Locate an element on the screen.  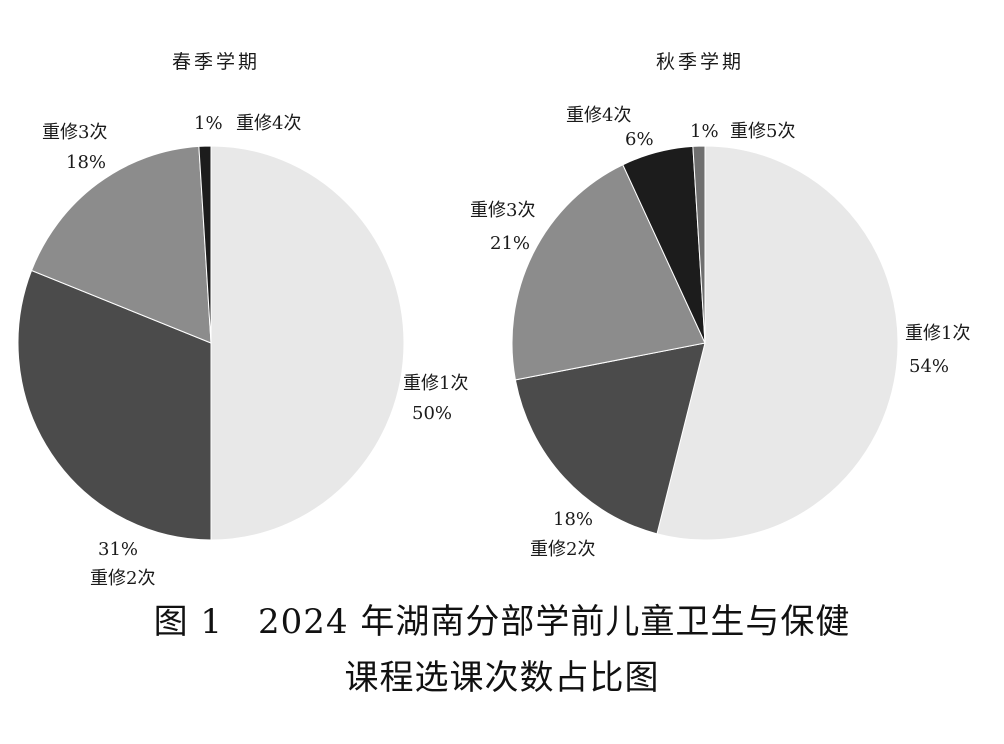
autumn-value-retake-4: 6% is located at coordinates (639, 139).